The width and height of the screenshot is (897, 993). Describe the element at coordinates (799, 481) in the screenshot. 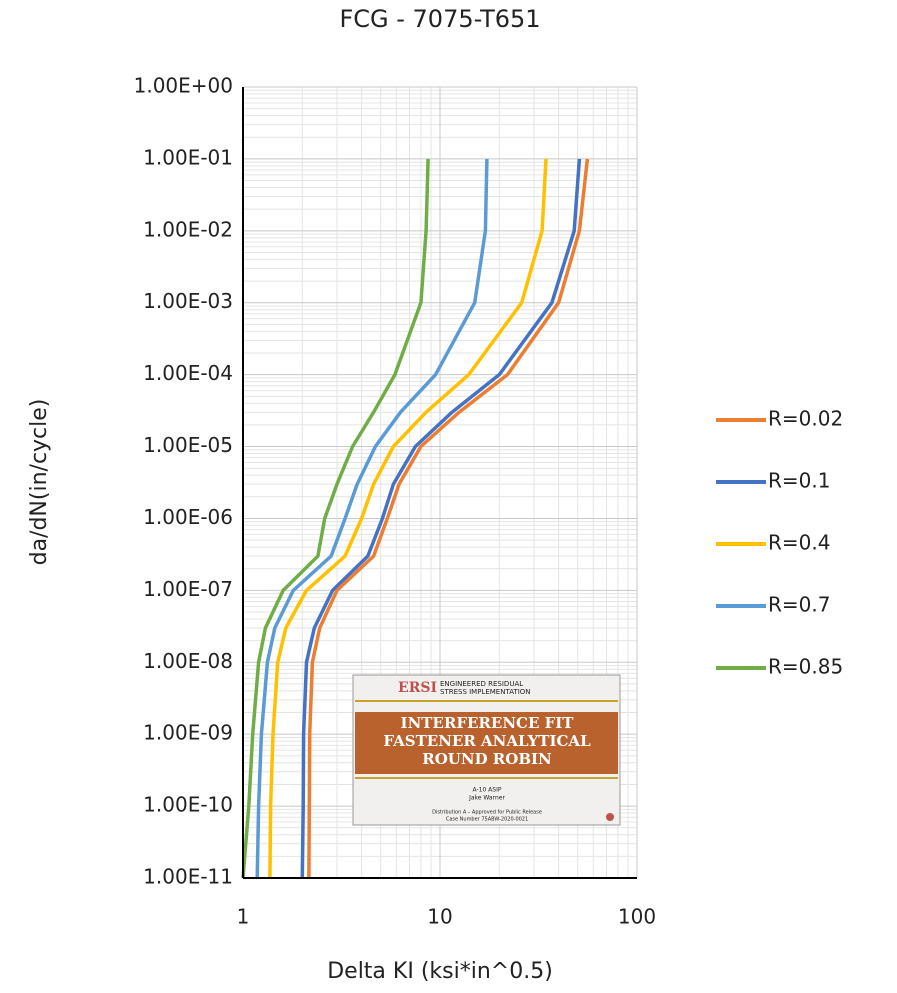

I see `legend-label: R=0.1` at that location.